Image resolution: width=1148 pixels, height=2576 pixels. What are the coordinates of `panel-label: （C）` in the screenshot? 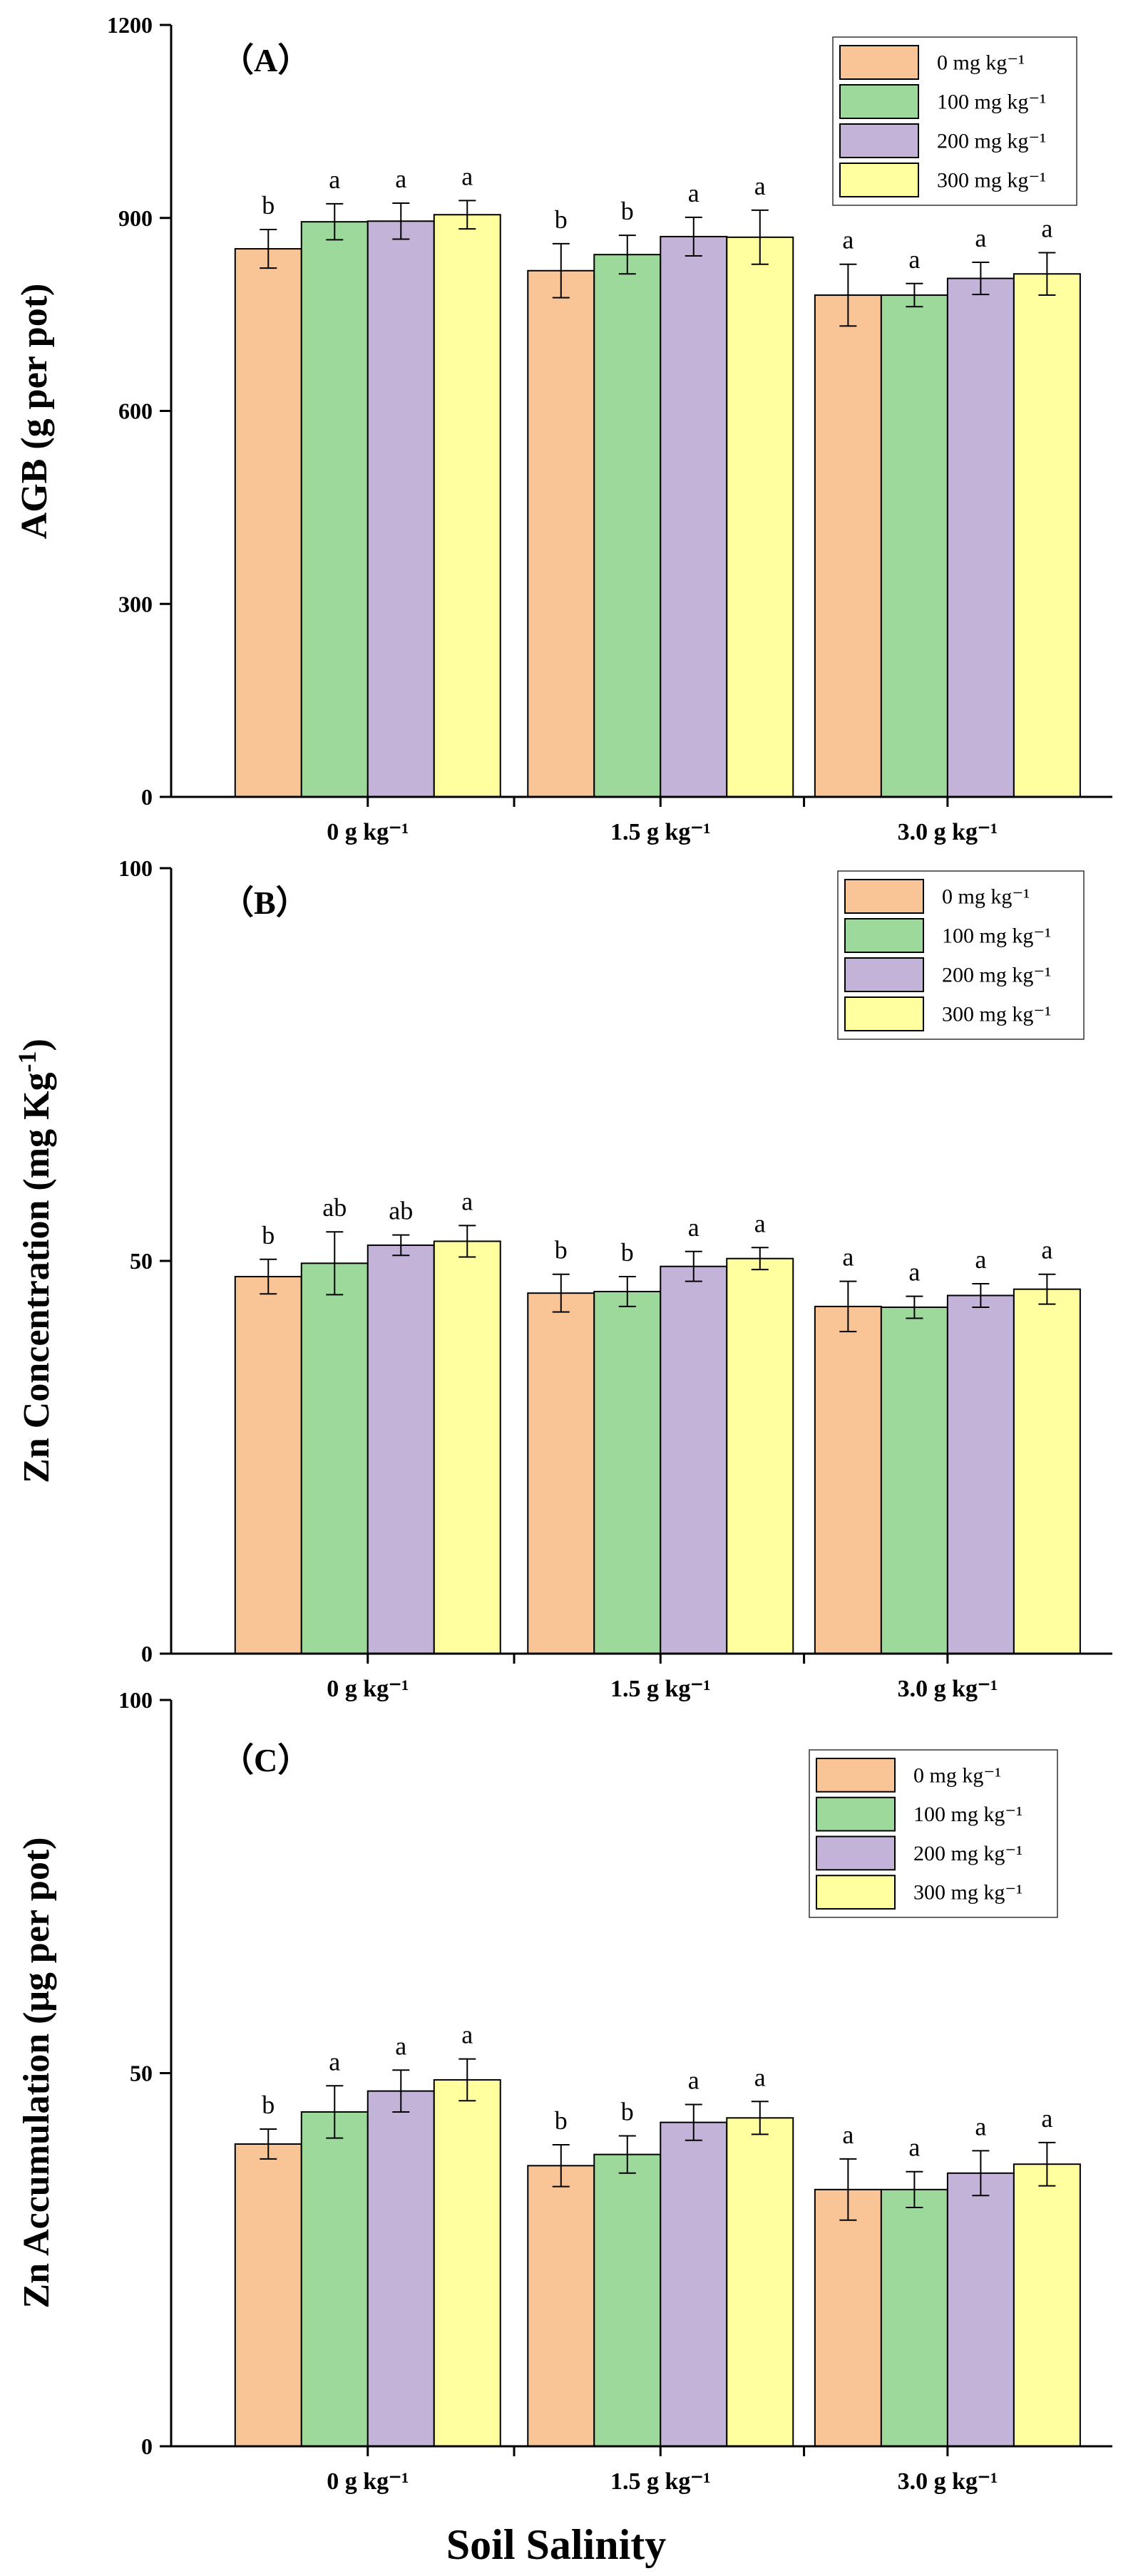 It's located at (265, 1760).